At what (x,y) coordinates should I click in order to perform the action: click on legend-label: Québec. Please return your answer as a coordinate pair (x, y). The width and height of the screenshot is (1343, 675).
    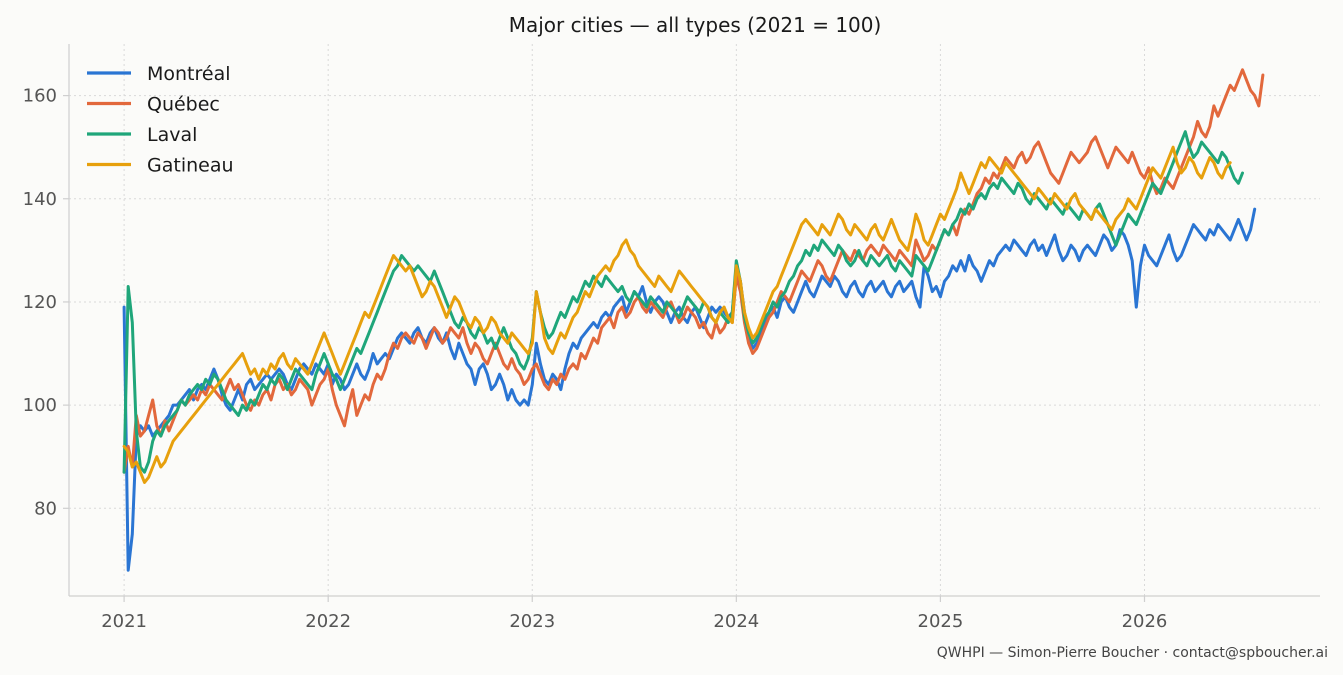
    Looking at the image, I should click on (183, 105).